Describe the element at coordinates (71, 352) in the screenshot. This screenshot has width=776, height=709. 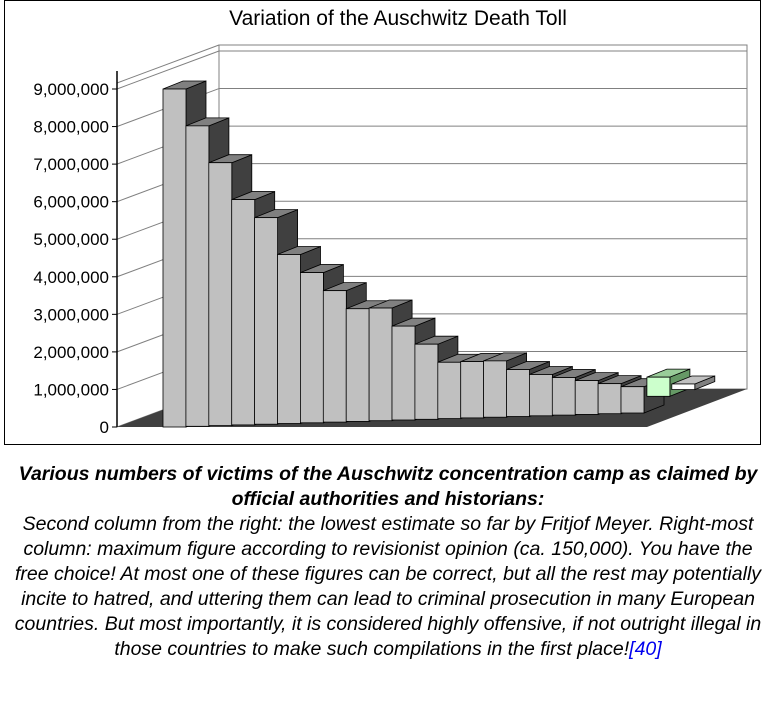
I see `y-tick-label: 2,000,000` at that location.